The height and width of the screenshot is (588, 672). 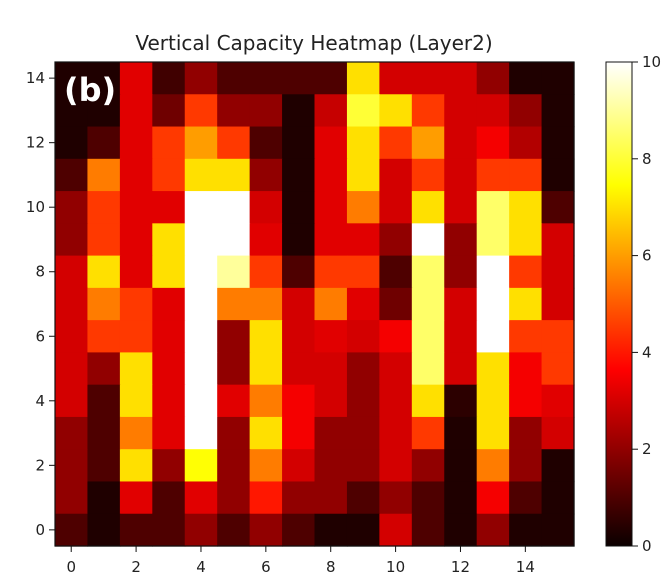 I want to click on panel-label: (b), so click(x=90, y=90).